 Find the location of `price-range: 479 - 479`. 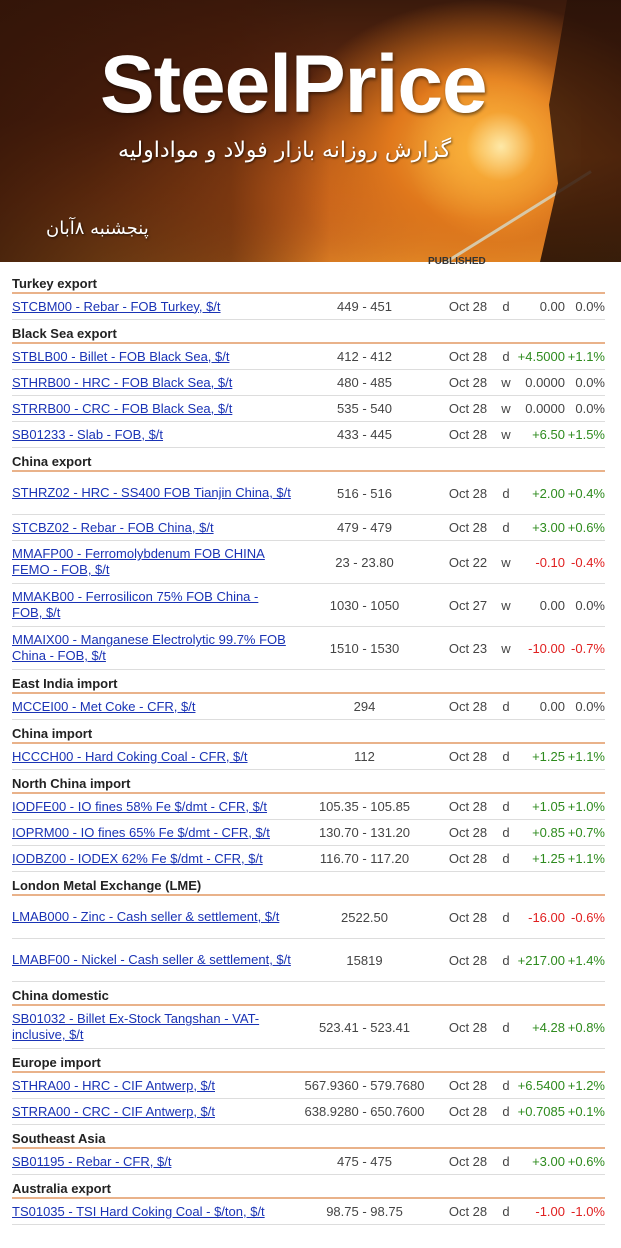

price-range: 479 - 479 is located at coordinates (364, 527).